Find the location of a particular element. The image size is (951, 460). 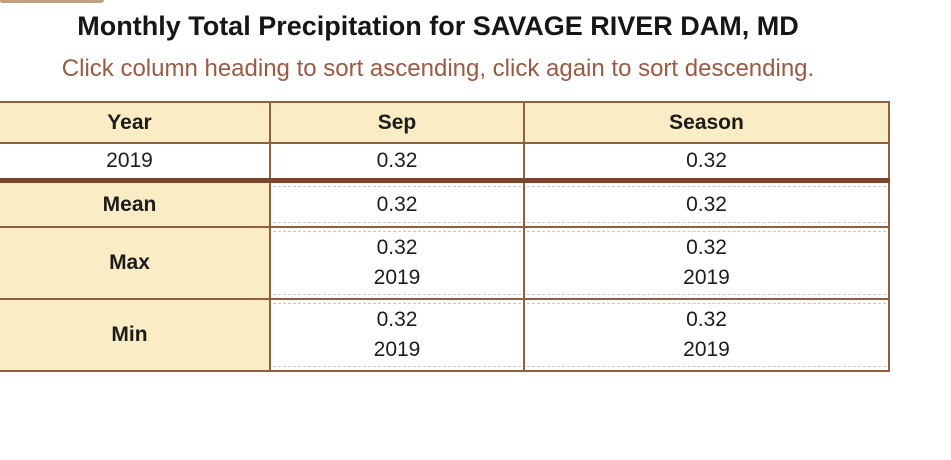

column-header-sep: Sep is located at coordinates (397, 122).